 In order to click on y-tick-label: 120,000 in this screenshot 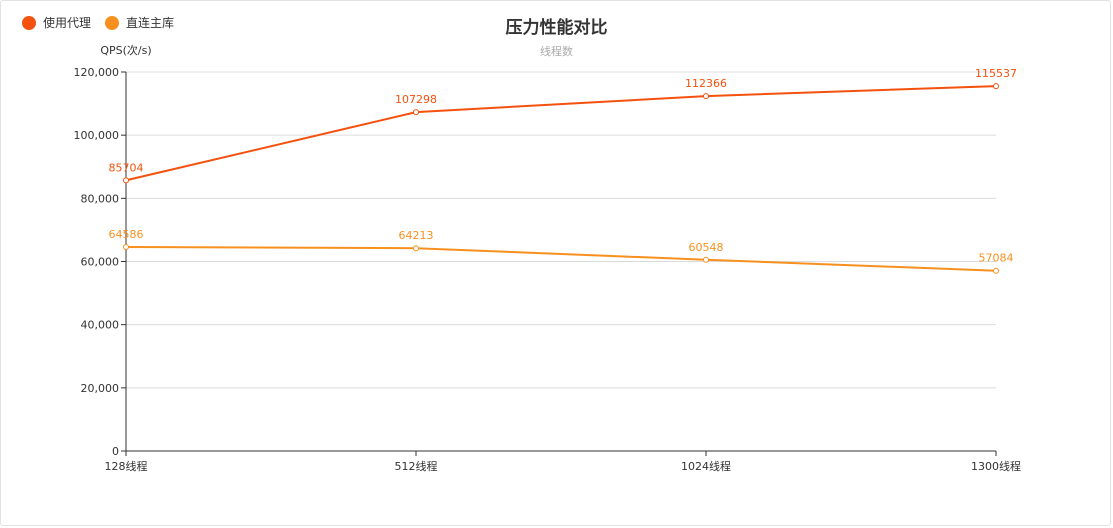, I will do `click(97, 72)`.